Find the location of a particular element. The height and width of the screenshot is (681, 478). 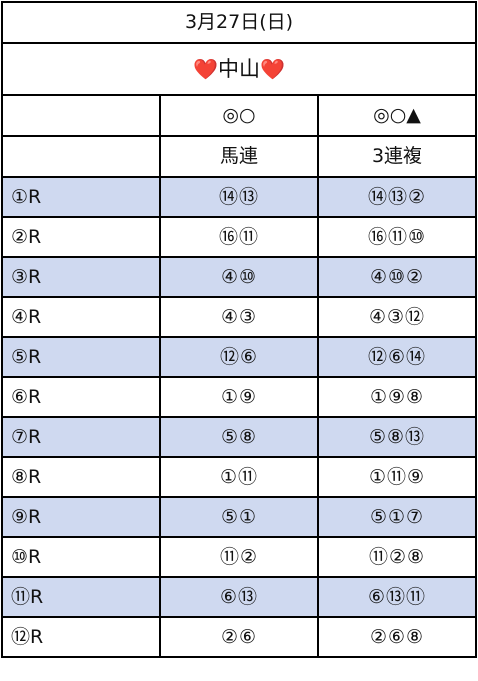

table-row: ⑦R ⑤⑧ ⑤⑧⑬ is located at coordinates (239, 437).